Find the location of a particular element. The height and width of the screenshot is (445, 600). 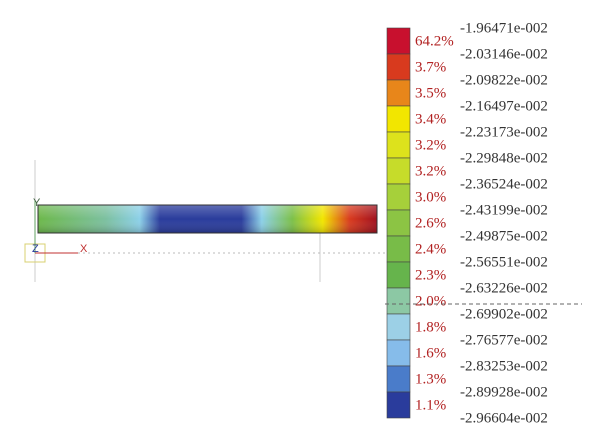

level-label: -2.69902e-002 is located at coordinates (504, 314).